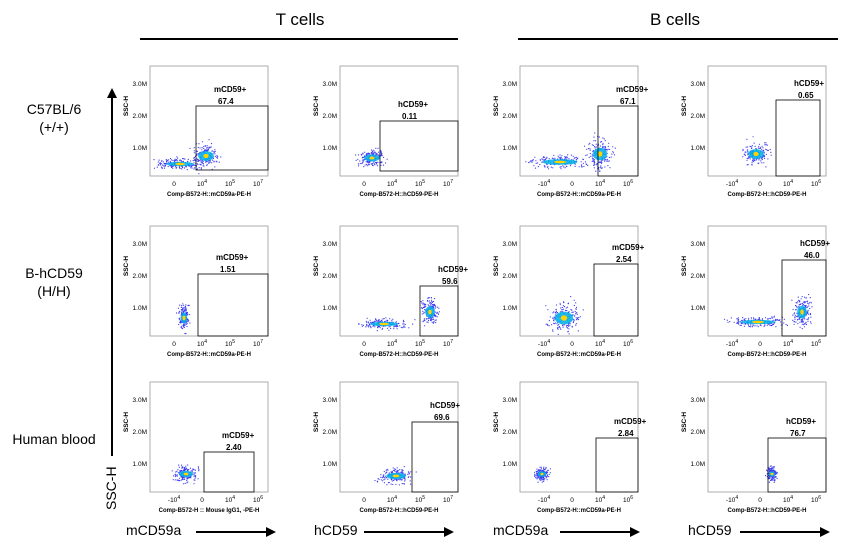 This screenshot has width=847, height=546. I want to click on group-underline-t-cells, so click(299, 39).